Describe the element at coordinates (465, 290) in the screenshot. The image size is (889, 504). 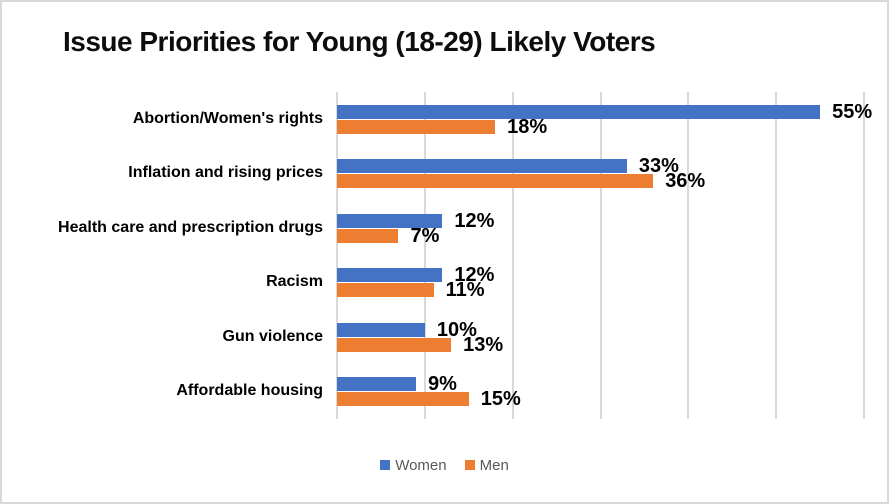
I see `data-label-men: 11%` at that location.